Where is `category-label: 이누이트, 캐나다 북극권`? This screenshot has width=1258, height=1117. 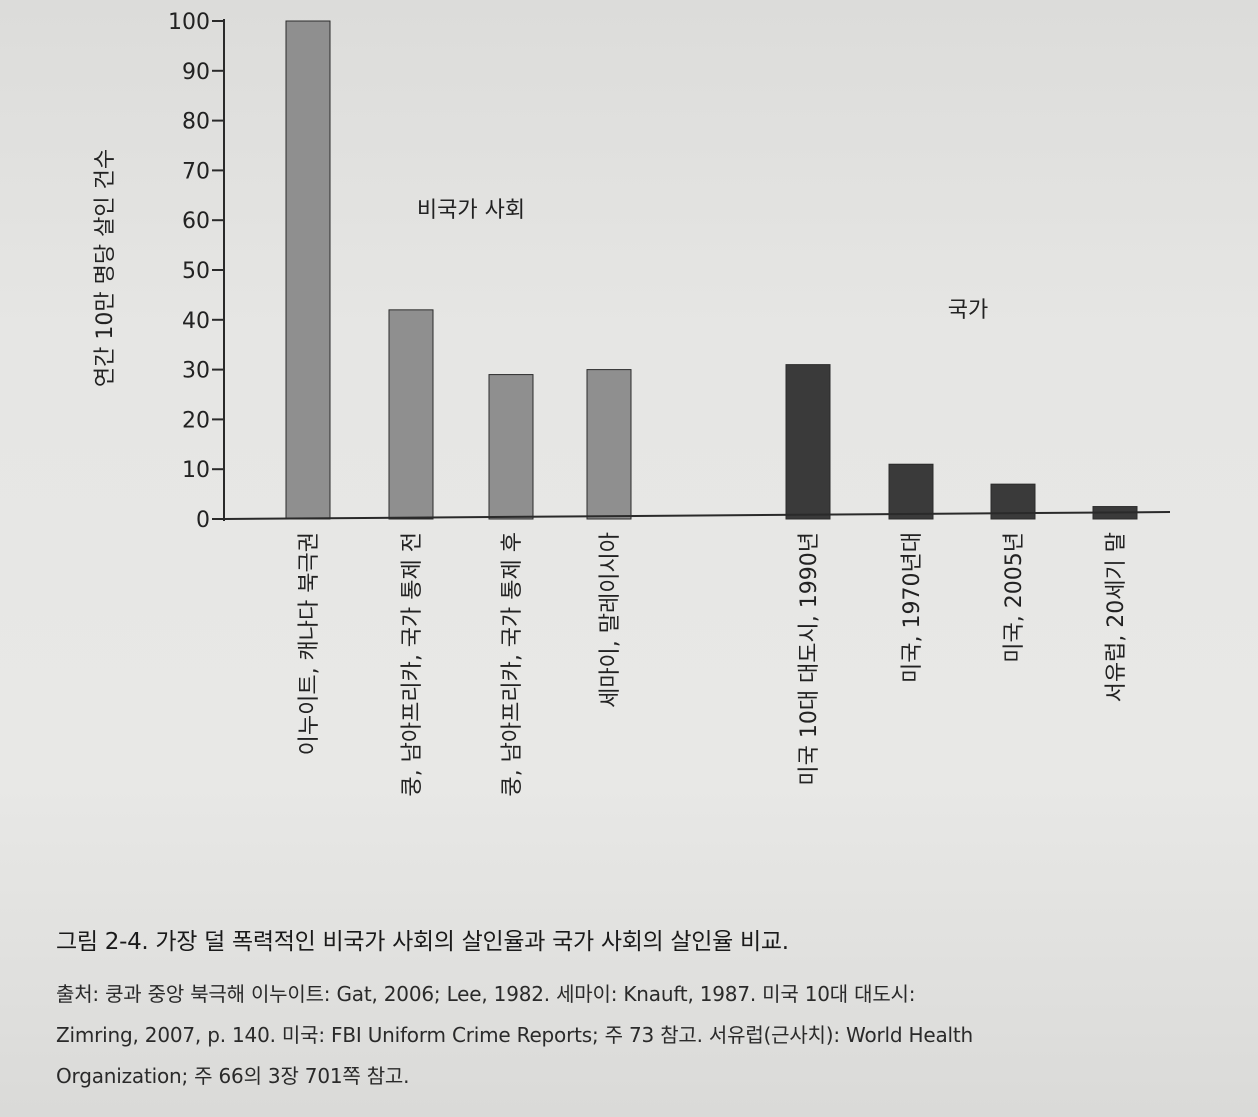 category-label: 이누이트, 캐나다 북극권 is located at coordinates (309, 643).